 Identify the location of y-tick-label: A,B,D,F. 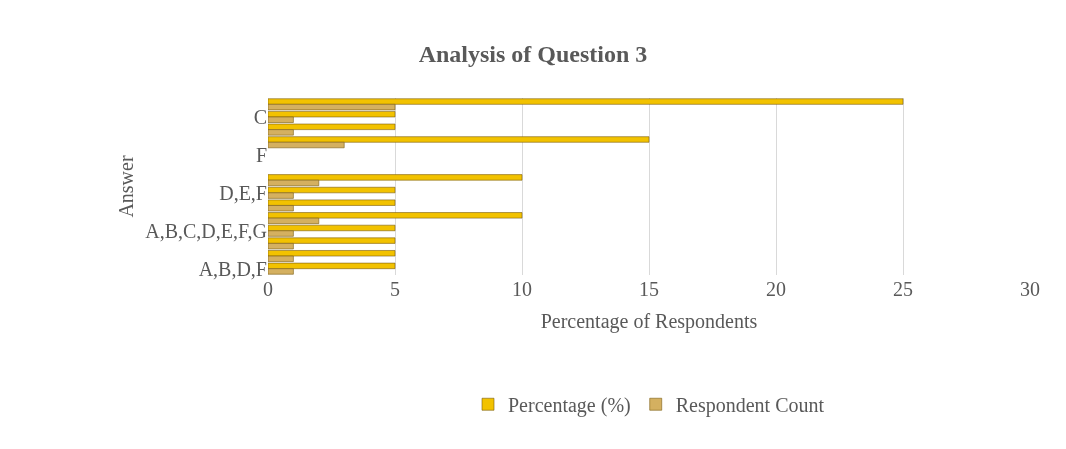
(232, 268).